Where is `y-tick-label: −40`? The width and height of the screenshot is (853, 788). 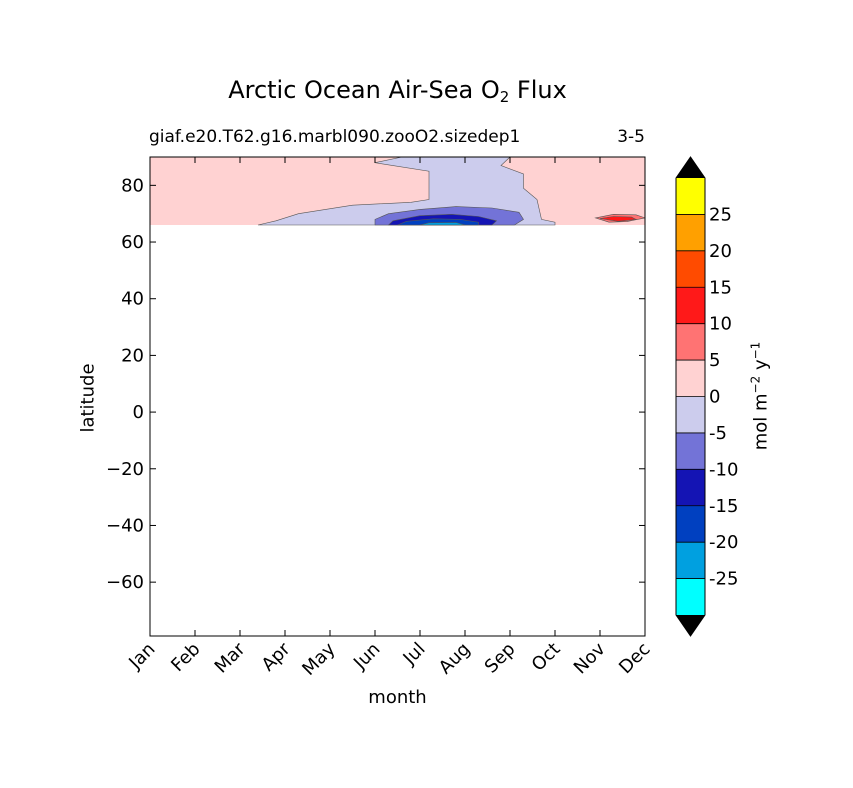 y-tick-label: −40 is located at coordinates (125, 525).